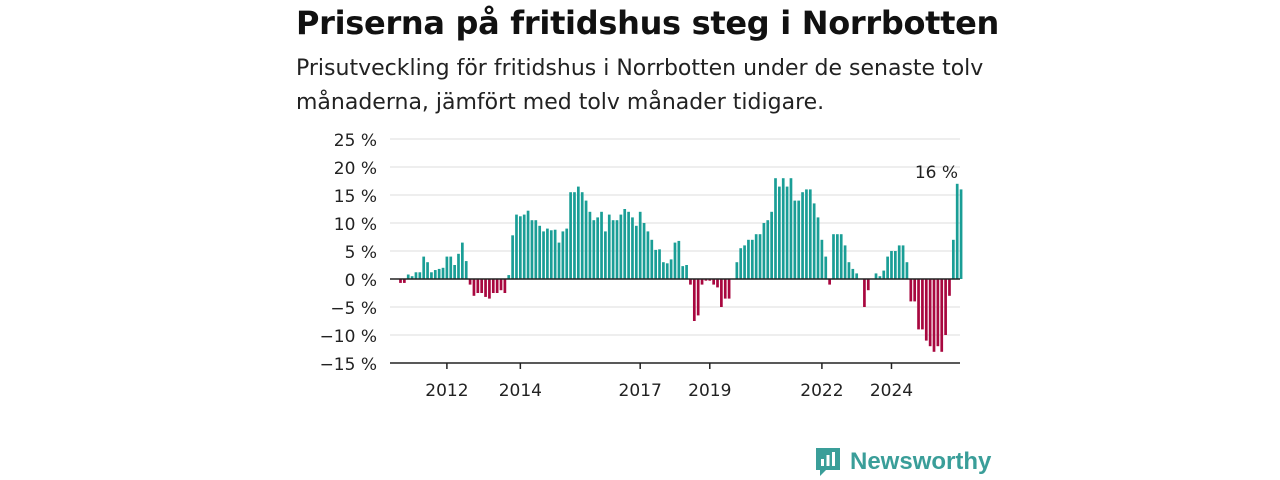 Image resolution: width=1280 pixels, height=480 pixels. What do you see at coordinates (353, 309) in the screenshot?
I see `y-tick-label: −5 %` at bounding box center [353, 309].